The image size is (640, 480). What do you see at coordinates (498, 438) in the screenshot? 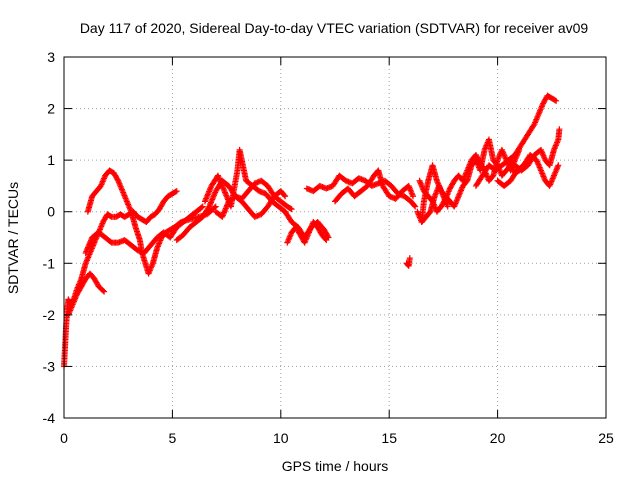
I see `x-tick-label: 20` at bounding box center [498, 438].